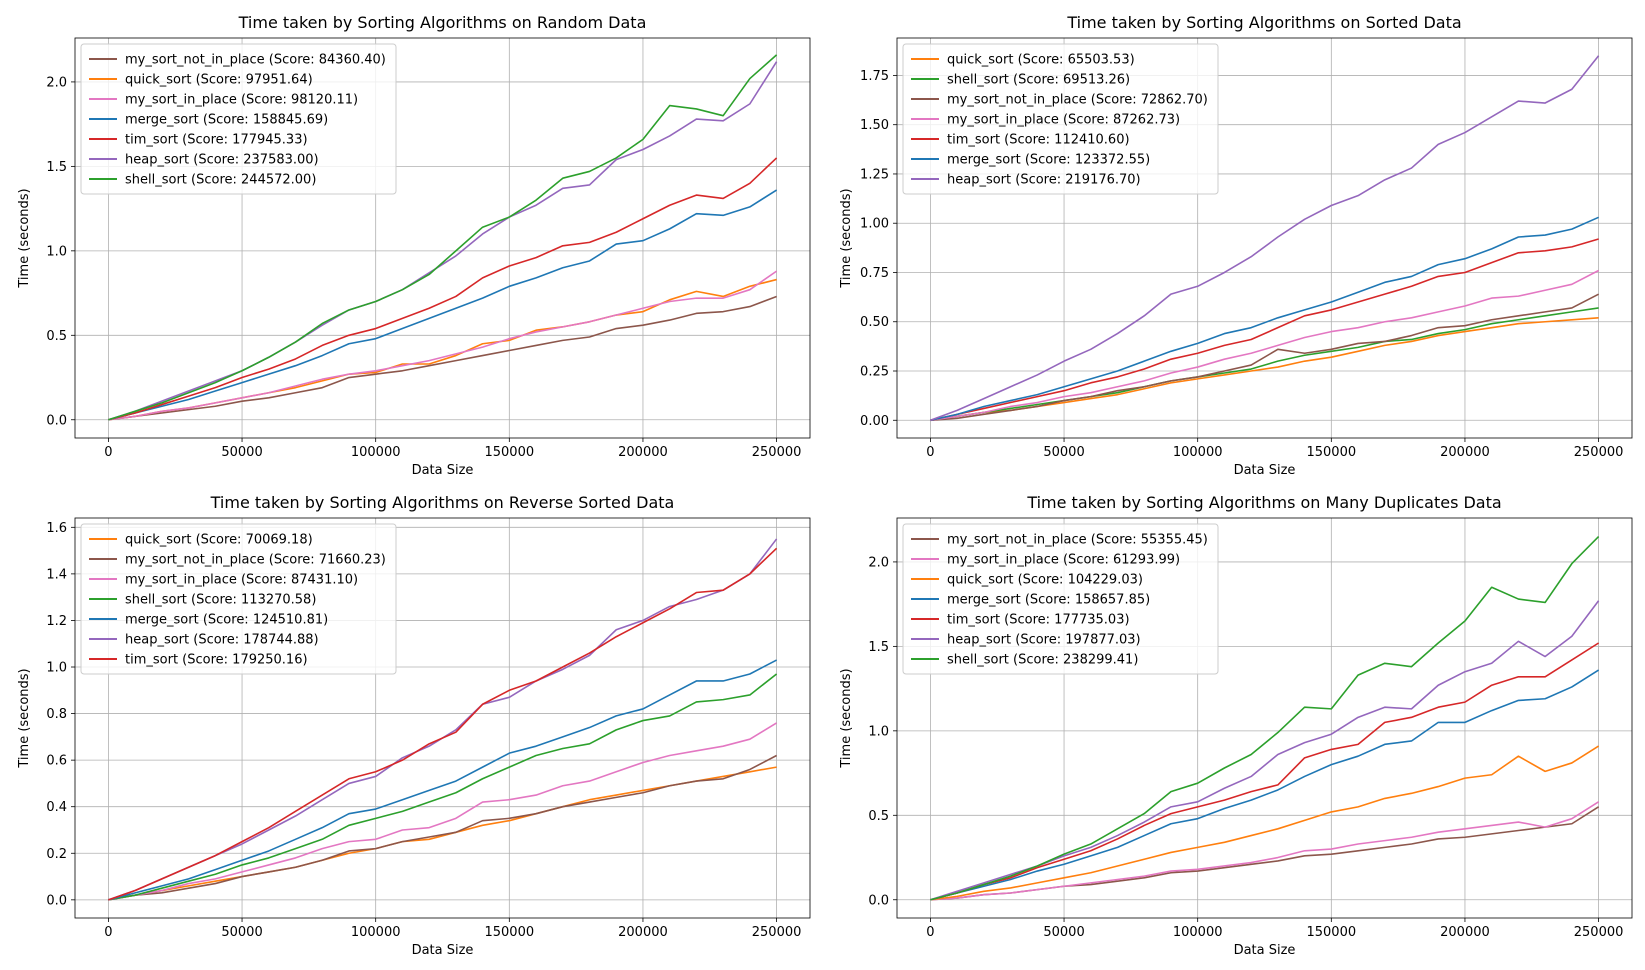 Image resolution: width=1645 pixels, height=970 pixels. What do you see at coordinates (220, 600) in the screenshot?
I see `legend-label: shell_sort (Score: 113270.58)` at bounding box center [220, 600].